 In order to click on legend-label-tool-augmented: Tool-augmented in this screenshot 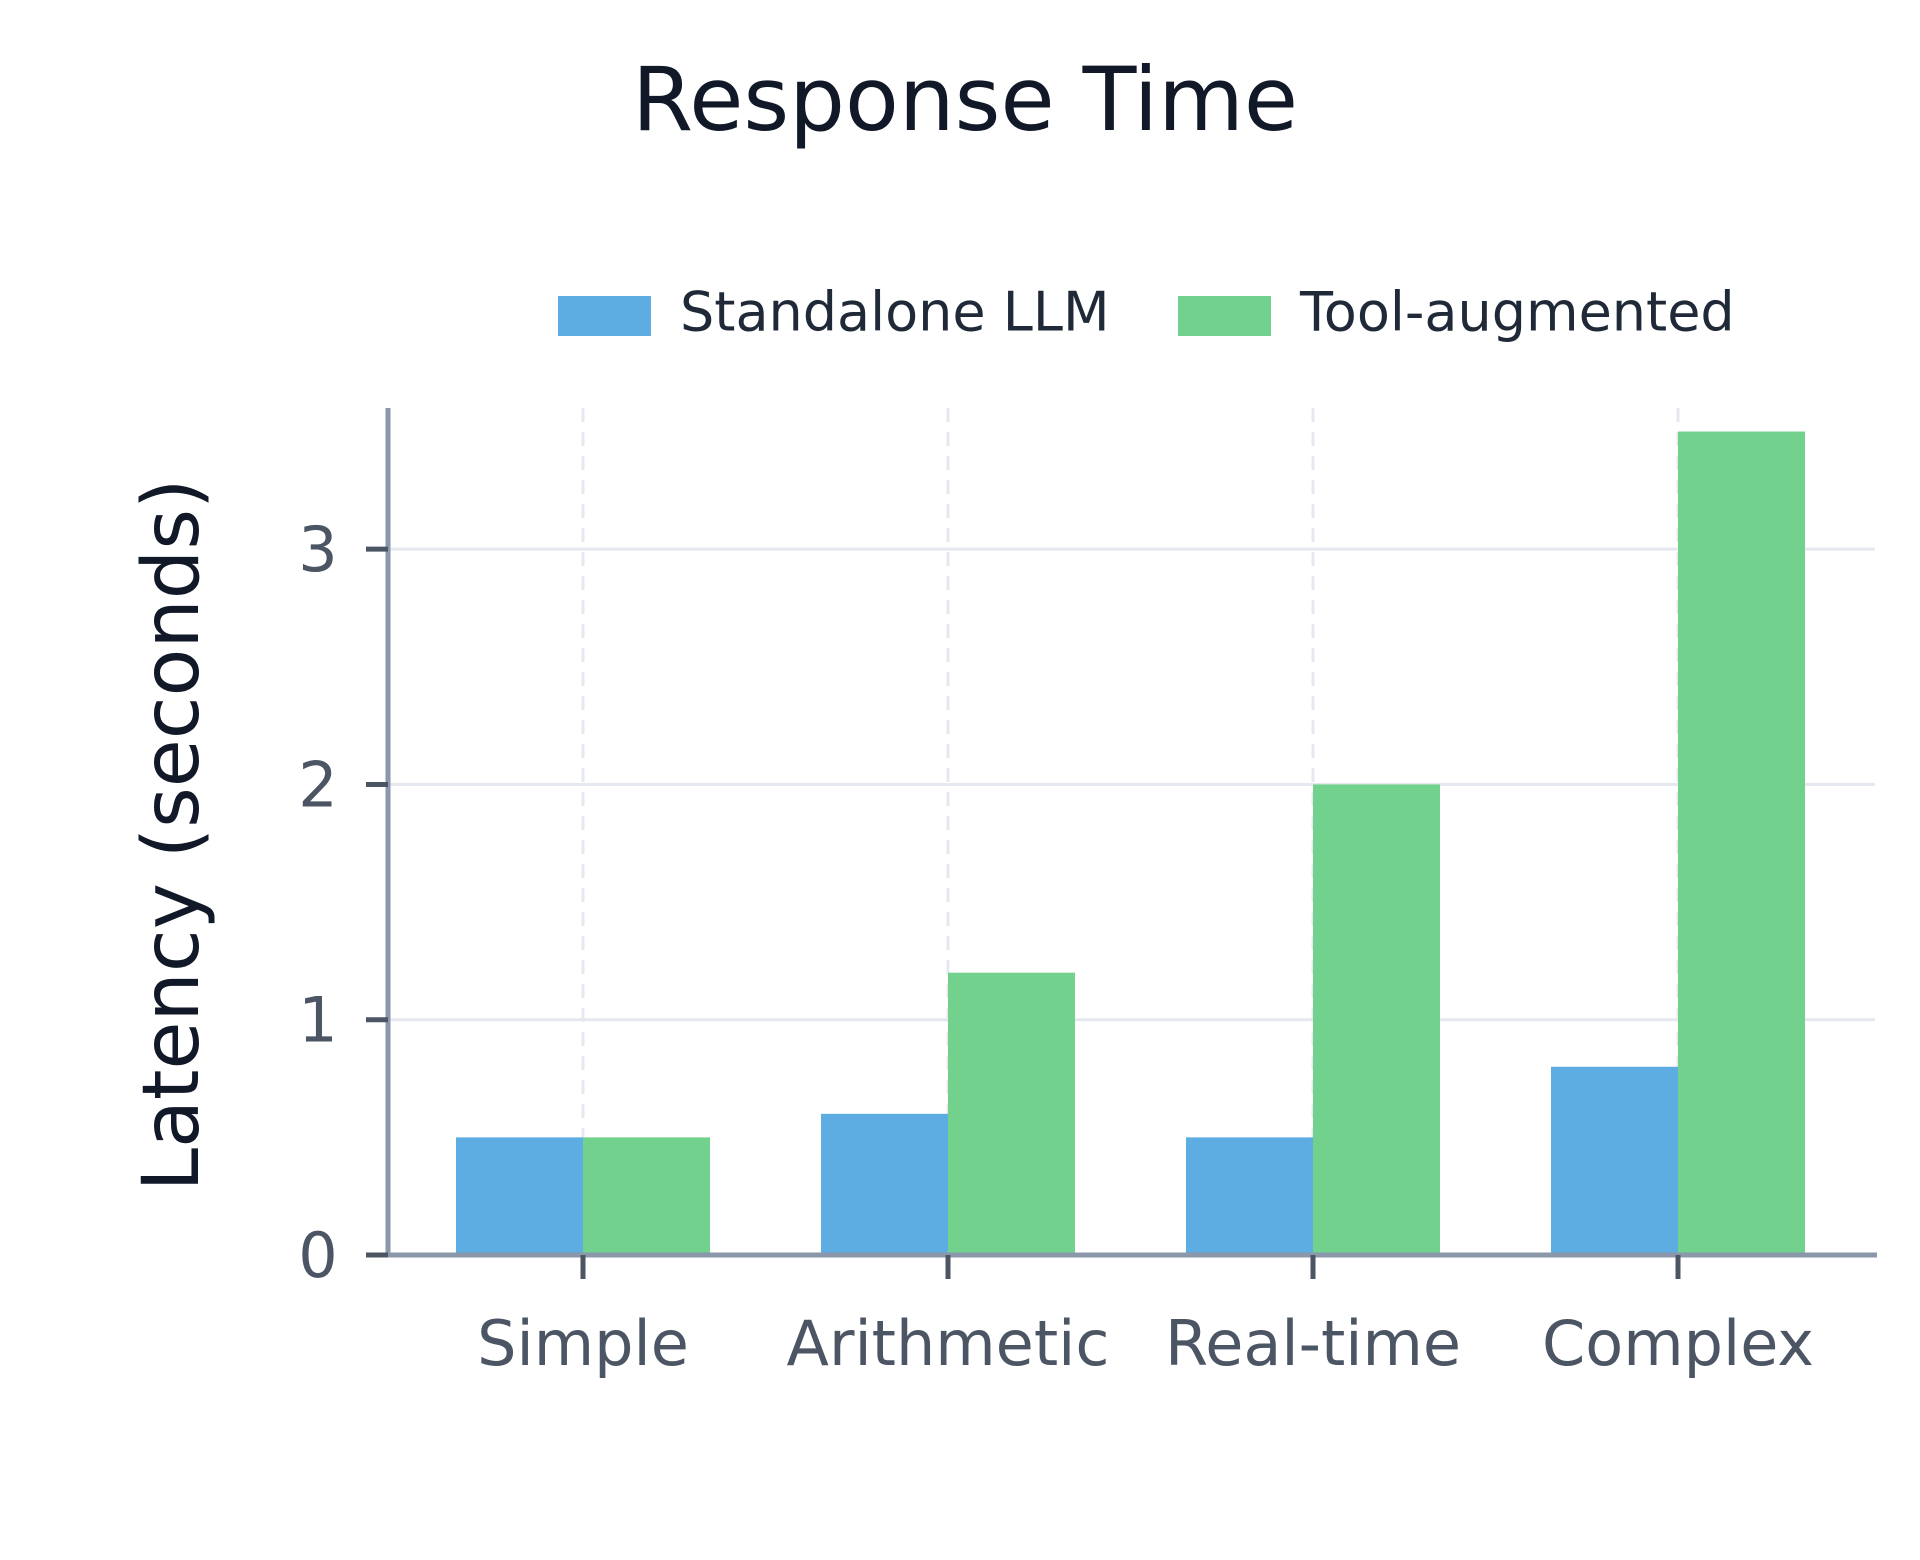, I will do `click(1517, 312)`.